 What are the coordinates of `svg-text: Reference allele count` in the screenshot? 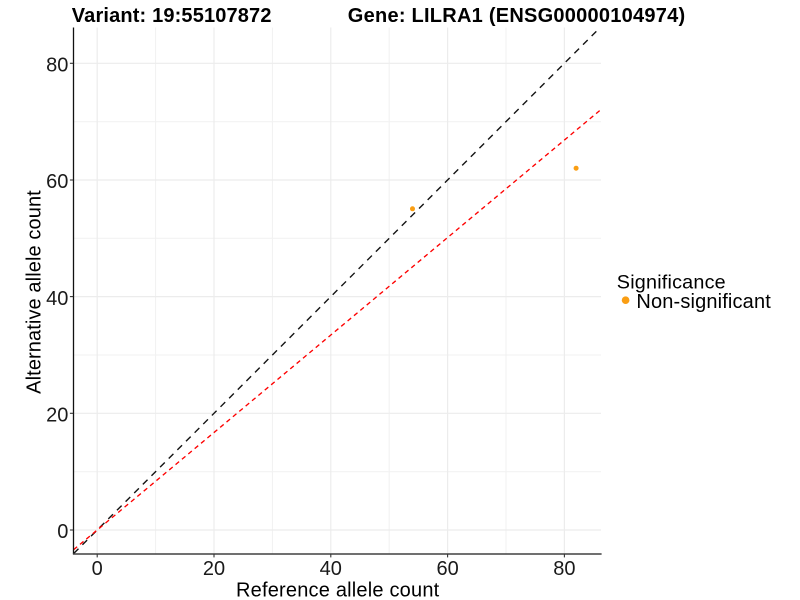 It's located at (338, 590).